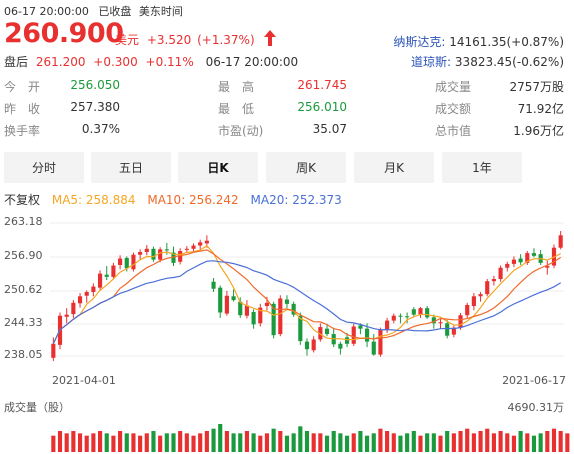 The image size is (574, 454). What do you see at coordinates (540, 109) in the screenshot?
I see `stat-amount-value: 71.92亿` at bounding box center [540, 109].